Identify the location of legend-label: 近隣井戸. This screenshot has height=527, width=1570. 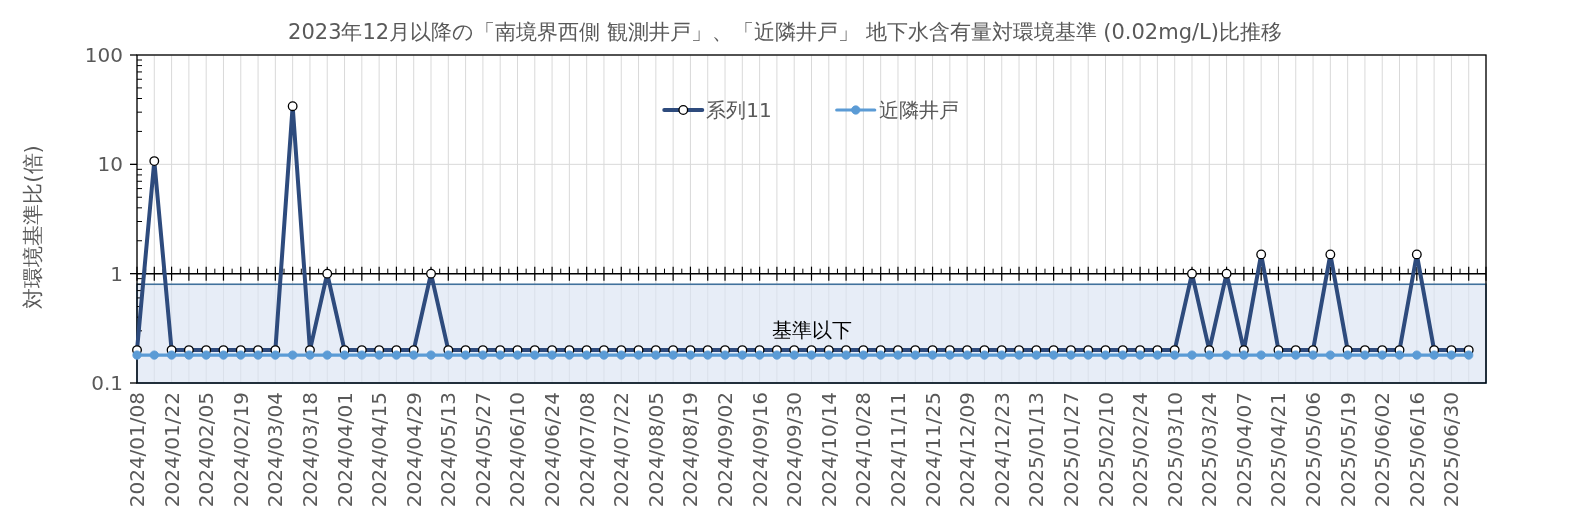
(918, 110).